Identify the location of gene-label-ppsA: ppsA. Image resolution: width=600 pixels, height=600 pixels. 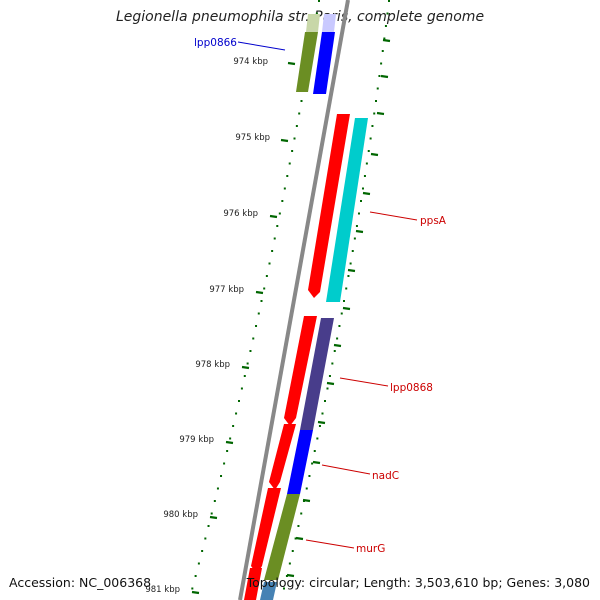
(433, 221).